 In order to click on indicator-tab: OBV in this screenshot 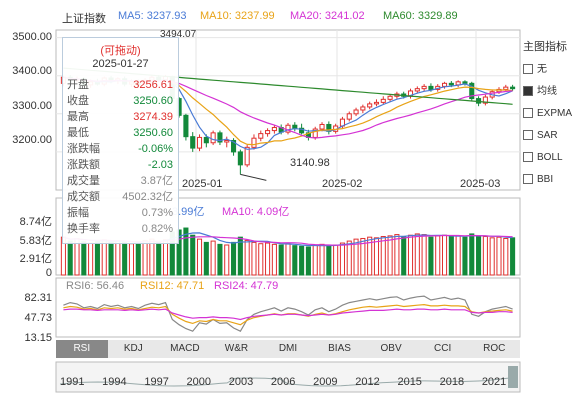, I will do `click(391, 348)`.